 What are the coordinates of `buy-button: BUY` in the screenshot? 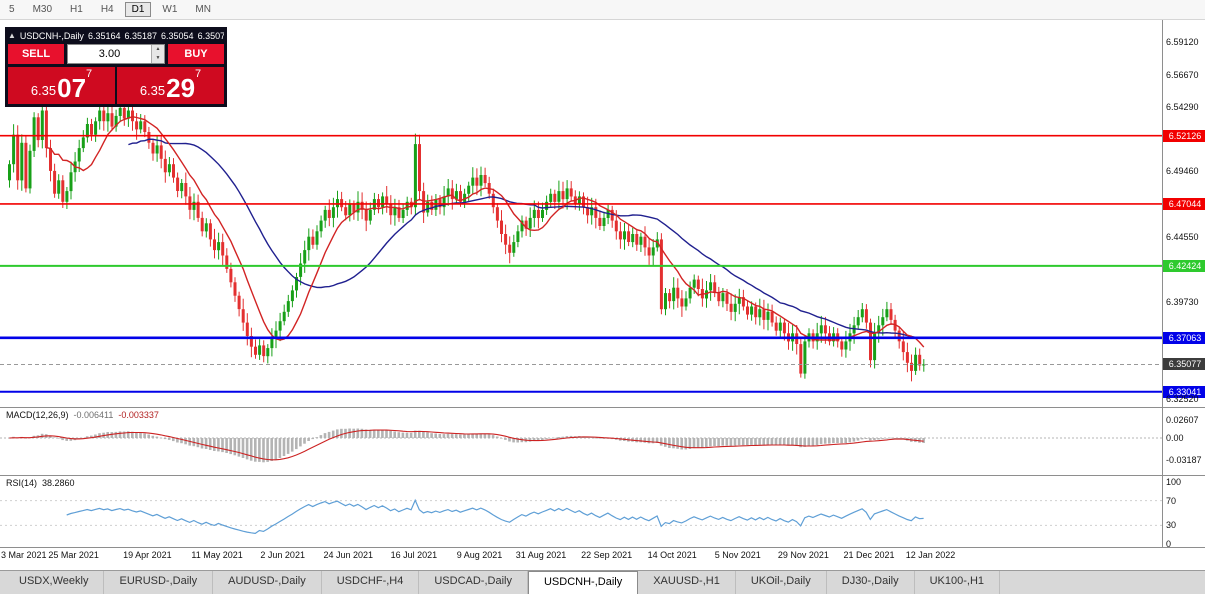 It's located at (196, 54).